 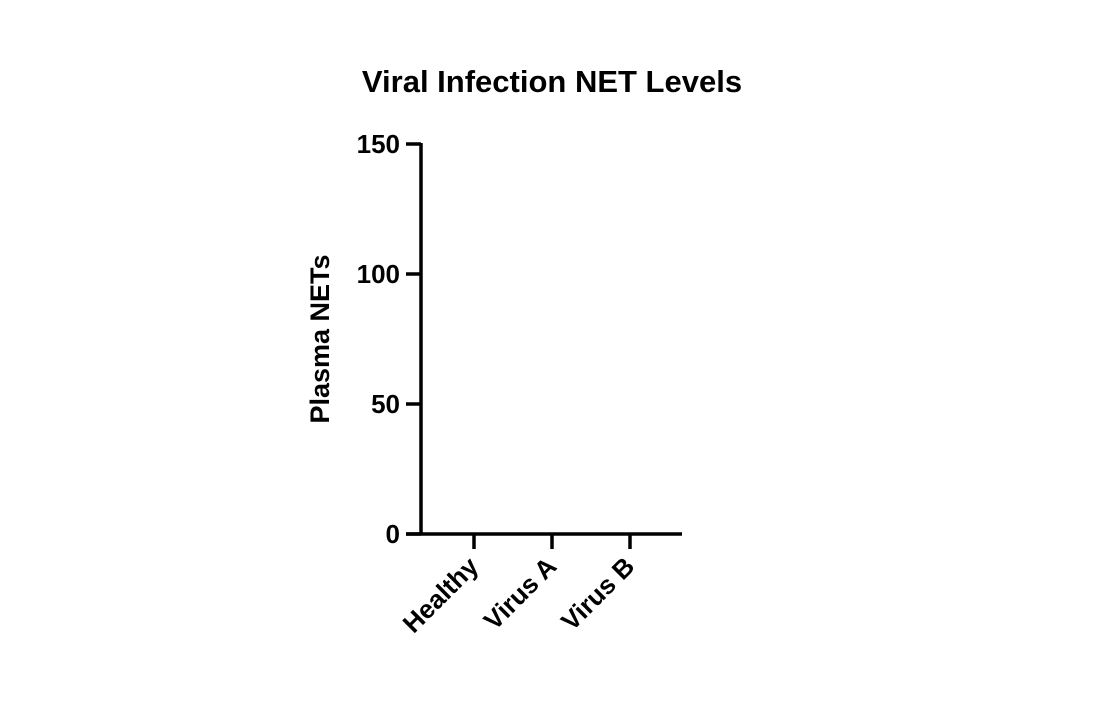 I want to click on x-tick-label: Virus B, so click(x=597, y=593).